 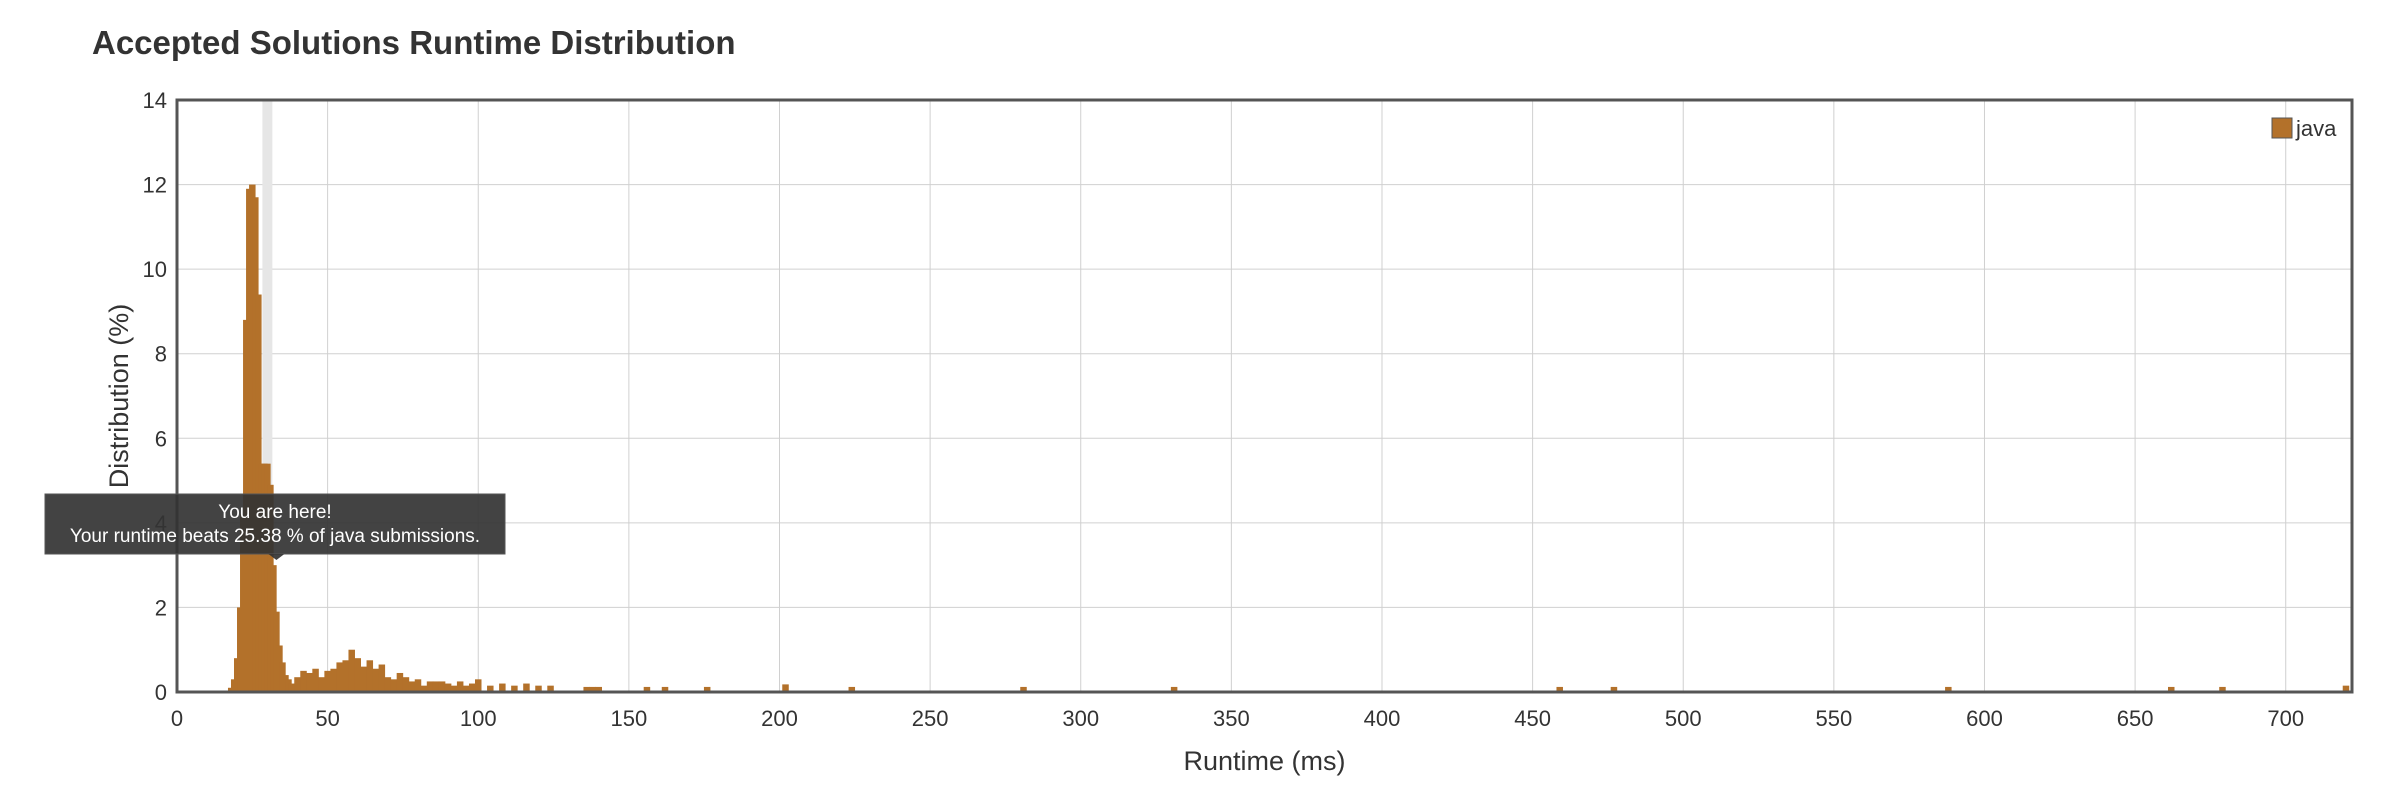 I want to click on x-tick-label: 150, so click(x=629, y=718).